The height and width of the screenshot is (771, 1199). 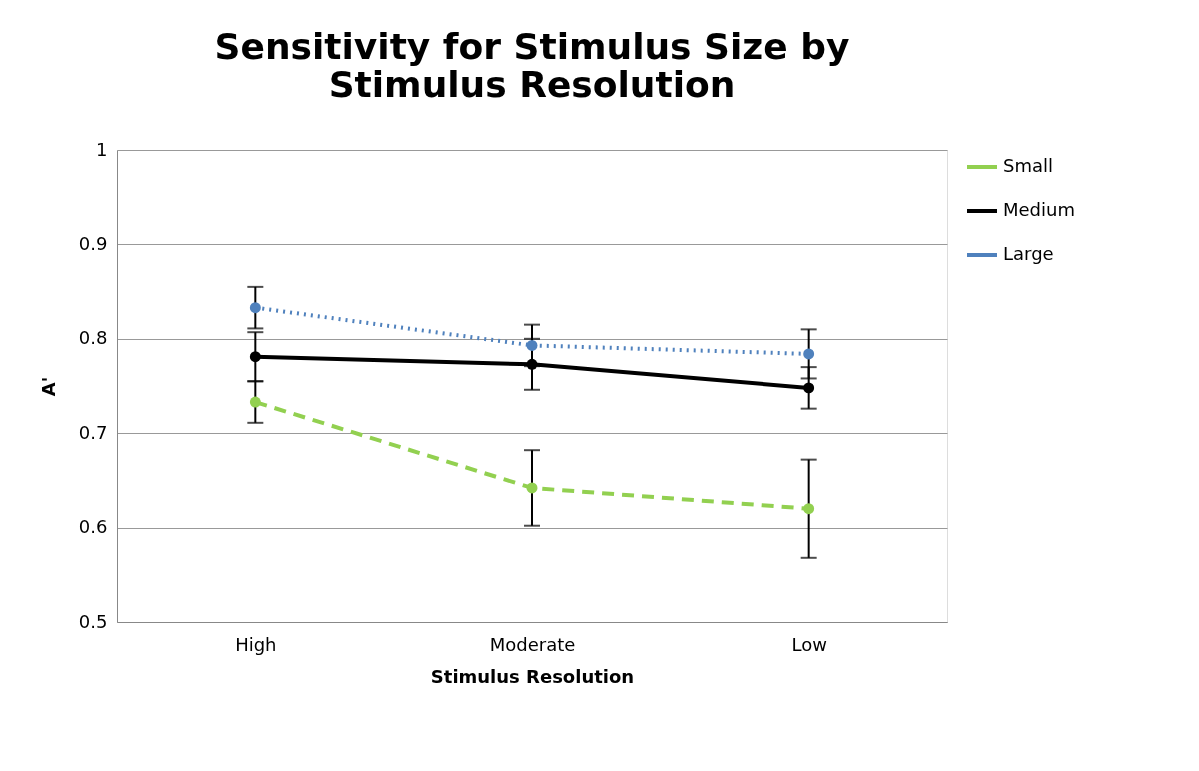 I want to click on y-tick-label: 0.8, so click(x=93, y=338).